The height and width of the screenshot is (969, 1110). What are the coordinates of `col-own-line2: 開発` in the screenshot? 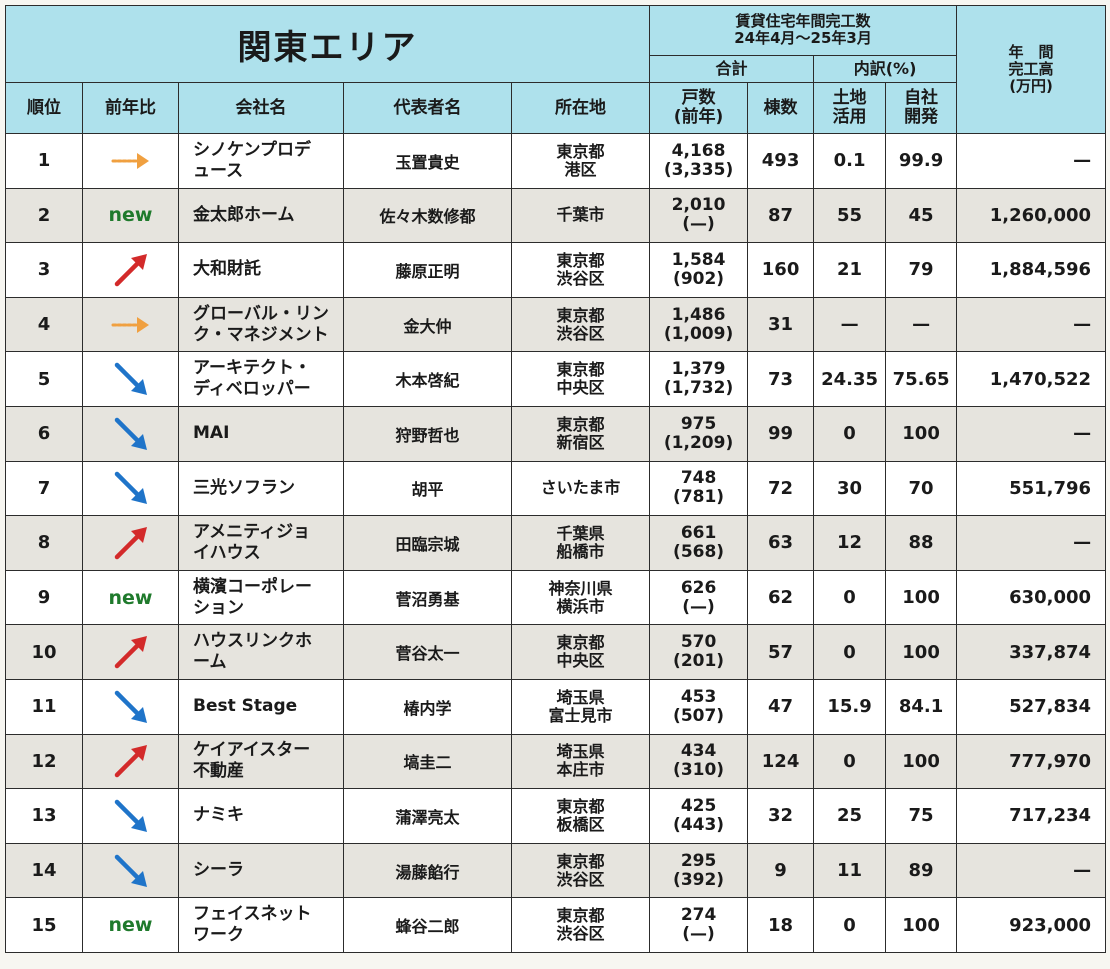 It's located at (921, 117).